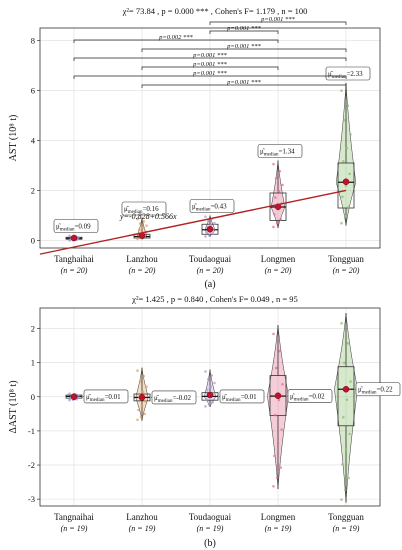 Image resolution: width=402 pixels, height=550 pixels. Describe the element at coordinates (278, 259) in the screenshot. I see `category-label: Longmen` at that location.